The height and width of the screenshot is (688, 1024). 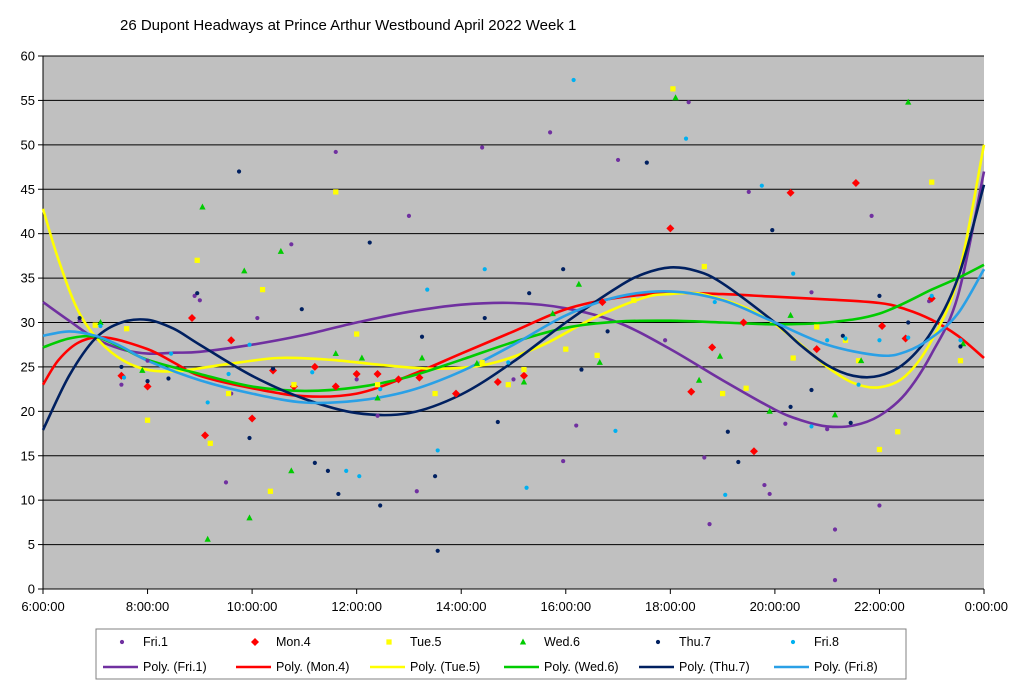 What do you see at coordinates (28, 455) in the screenshot?
I see `y-tick-label: 15` at bounding box center [28, 455].